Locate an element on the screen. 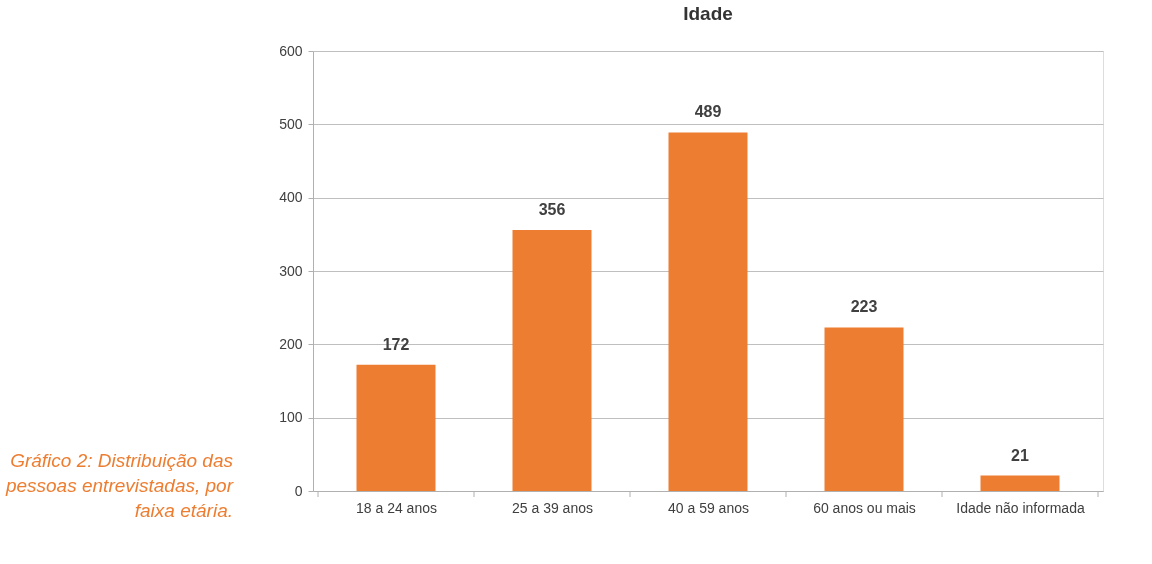 This screenshot has height=564, width=1152. chart-title: Idade is located at coordinates (708, 13).